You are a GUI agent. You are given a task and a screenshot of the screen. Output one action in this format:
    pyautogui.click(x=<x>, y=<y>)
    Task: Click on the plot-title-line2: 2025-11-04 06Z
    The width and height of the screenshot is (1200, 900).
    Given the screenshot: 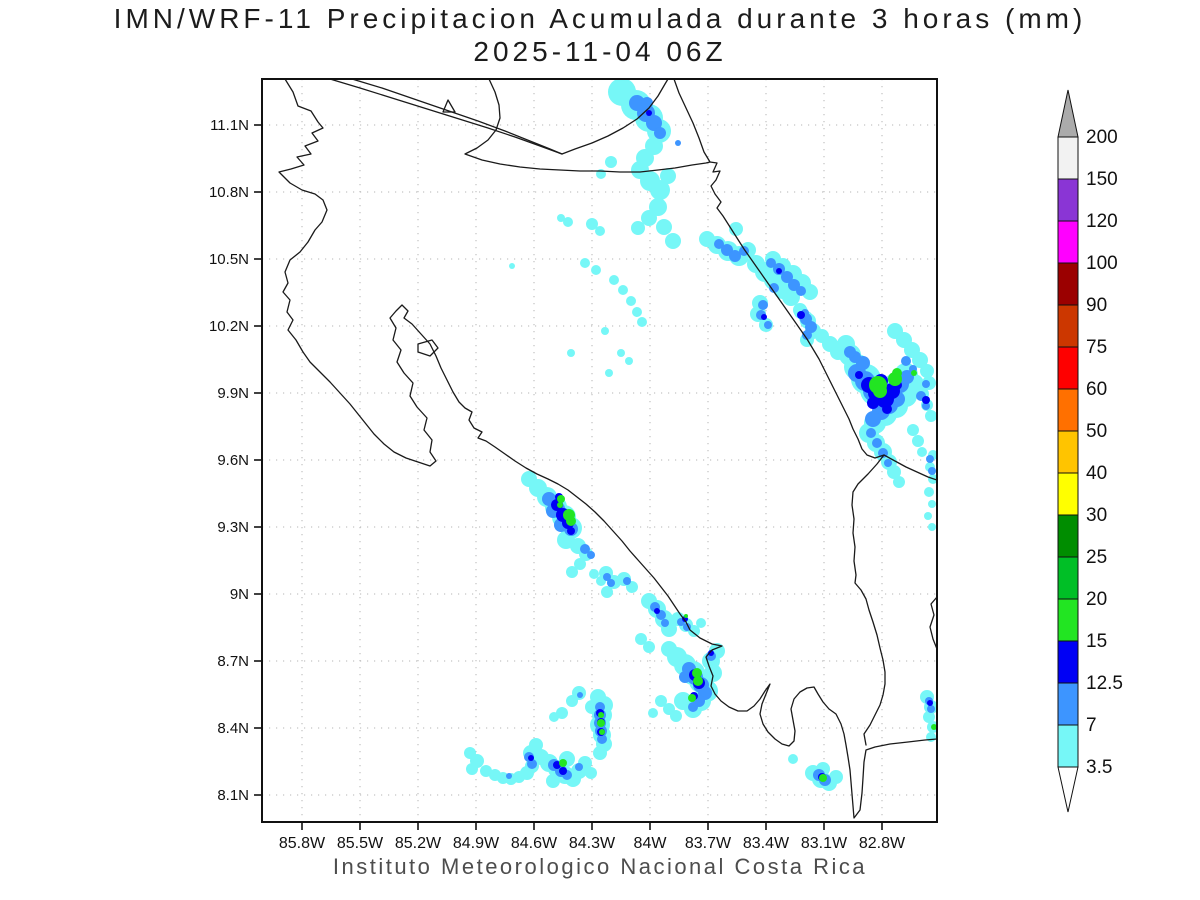 What is the action you would take?
    pyautogui.click(x=600, y=51)
    